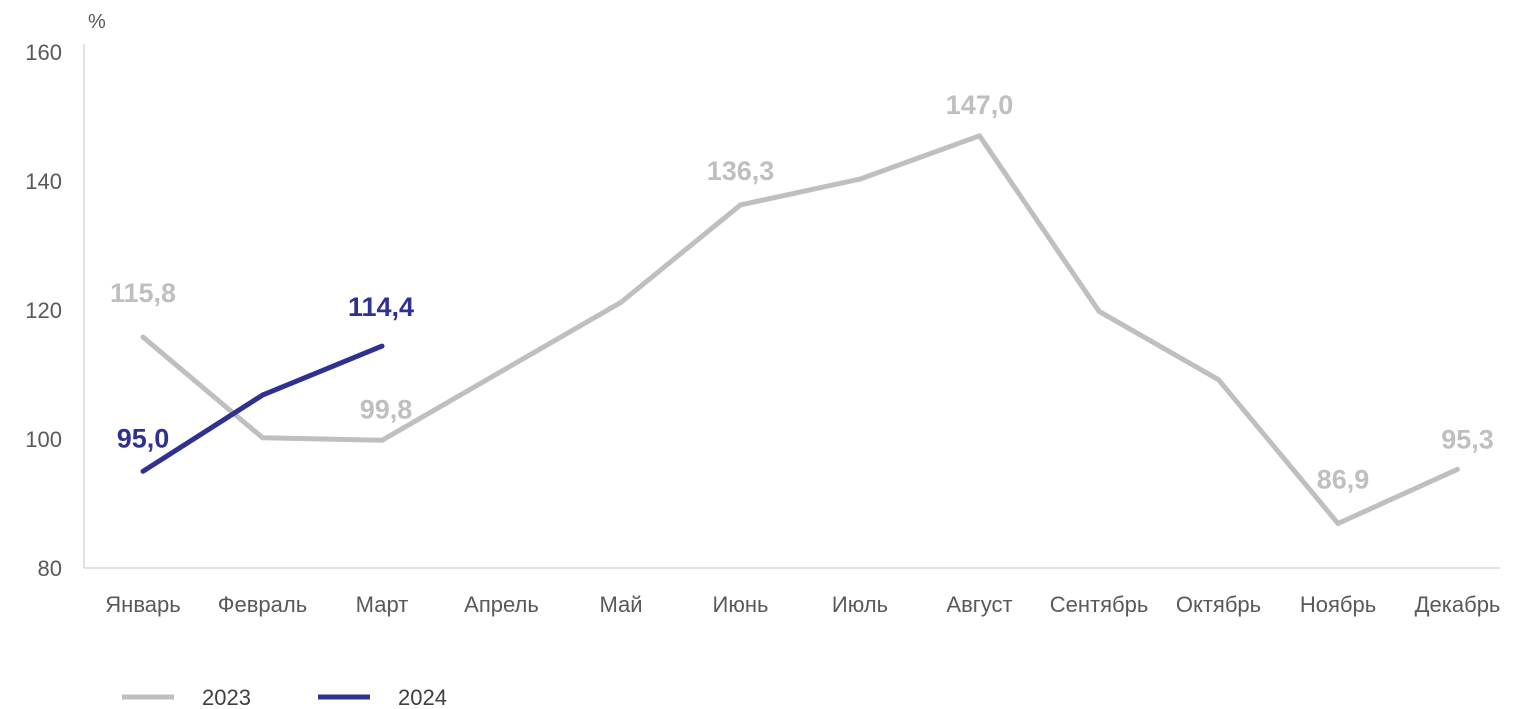 This screenshot has height=709, width=1516. What do you see at coordinates (226, 697) in the screenshot?
I see `legend-label: 2023` at bounding box center [226, 697].